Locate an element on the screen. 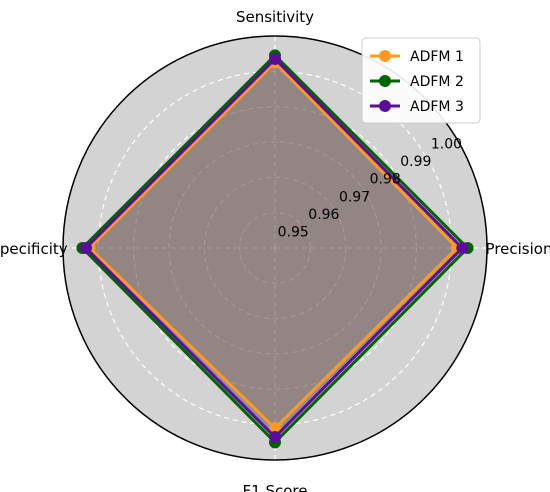 Image resolution: width=550 pixels, height=492 pixels. legend: ADFM 1 ADFM 2 ADFM 3 is located at coordinates (421, 80).